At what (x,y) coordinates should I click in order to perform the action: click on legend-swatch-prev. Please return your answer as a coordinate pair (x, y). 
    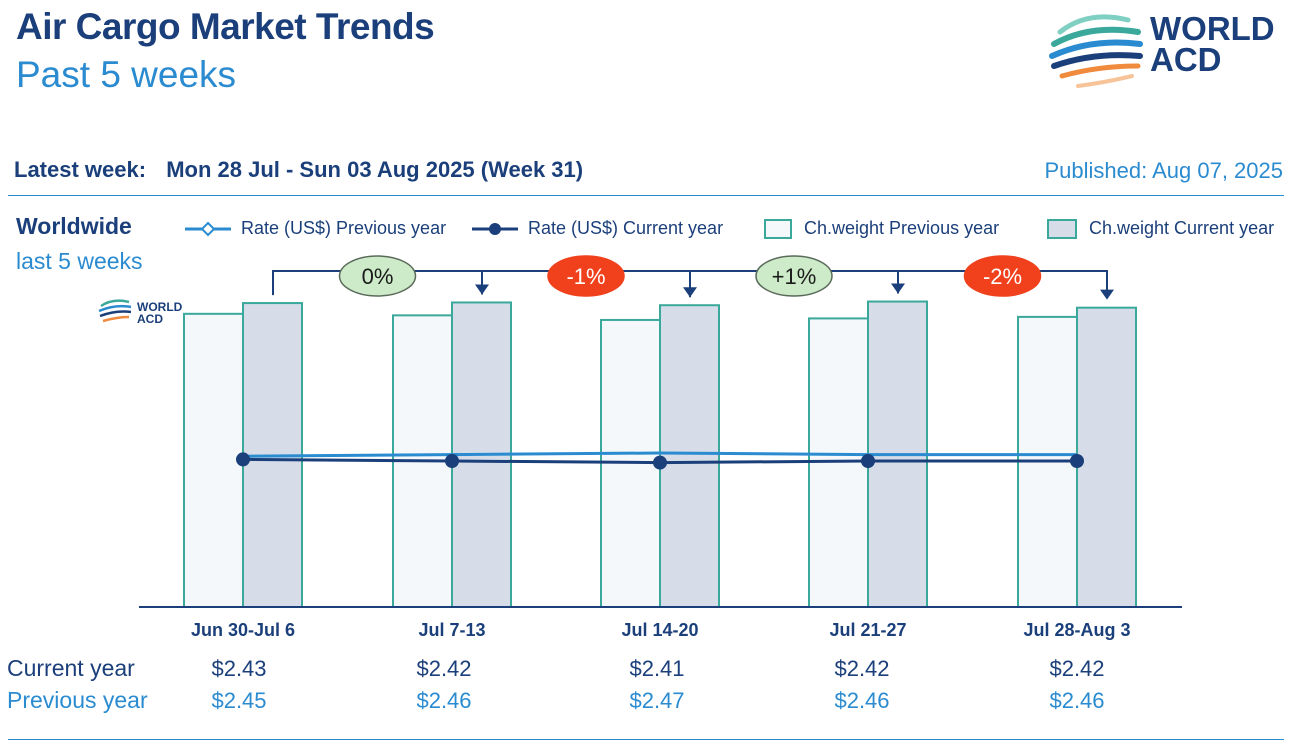
    Looking at the image, I should click on (778, 228).